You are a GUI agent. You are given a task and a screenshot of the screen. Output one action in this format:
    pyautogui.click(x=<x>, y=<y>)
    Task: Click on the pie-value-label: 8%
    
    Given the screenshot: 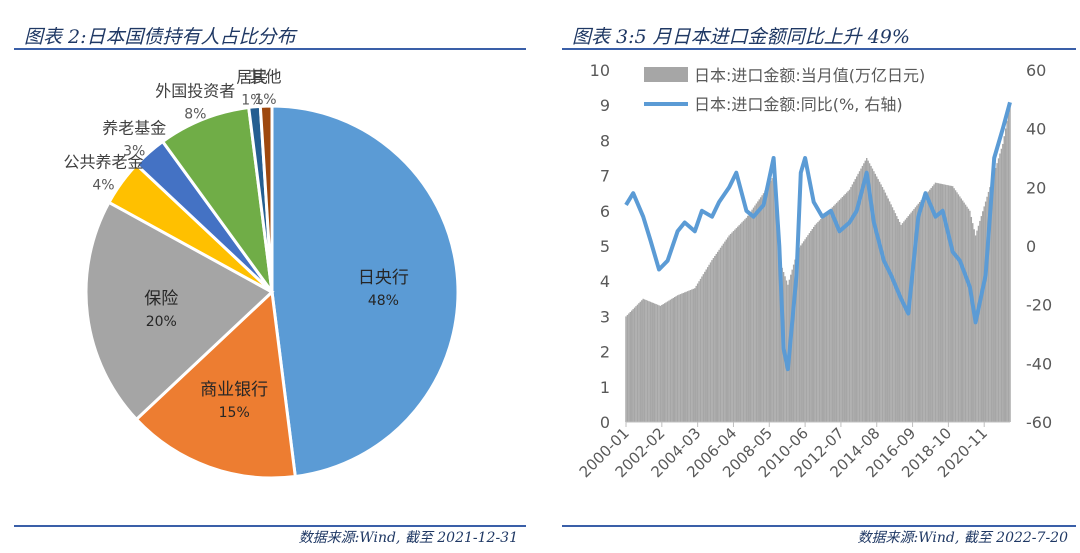 What is the action you would take?
    pyautogui.click(x=195, y=114)
    